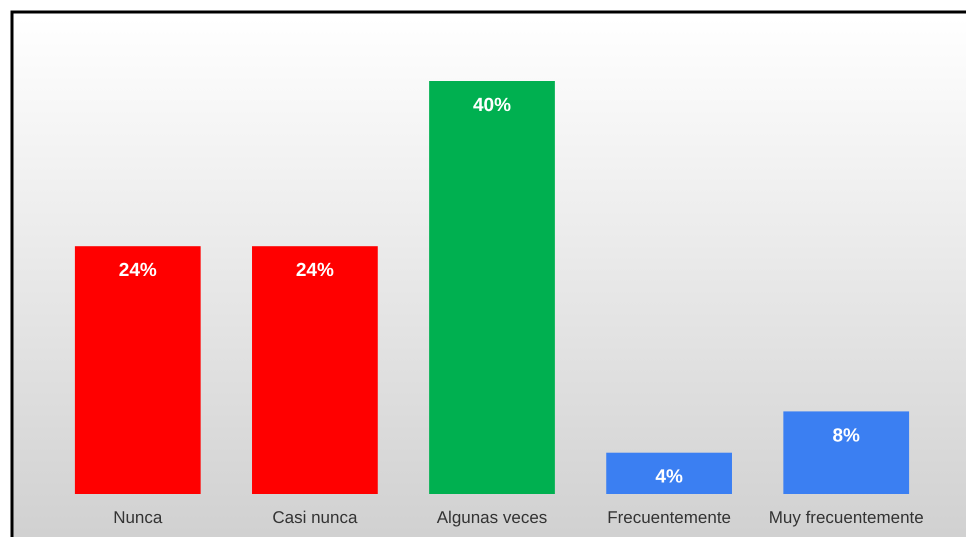 The image size is (966, 537). Describe the element at coordinates (315, 517) in the screenshot. I see `x-tick-label: Casi nunca` at that location.